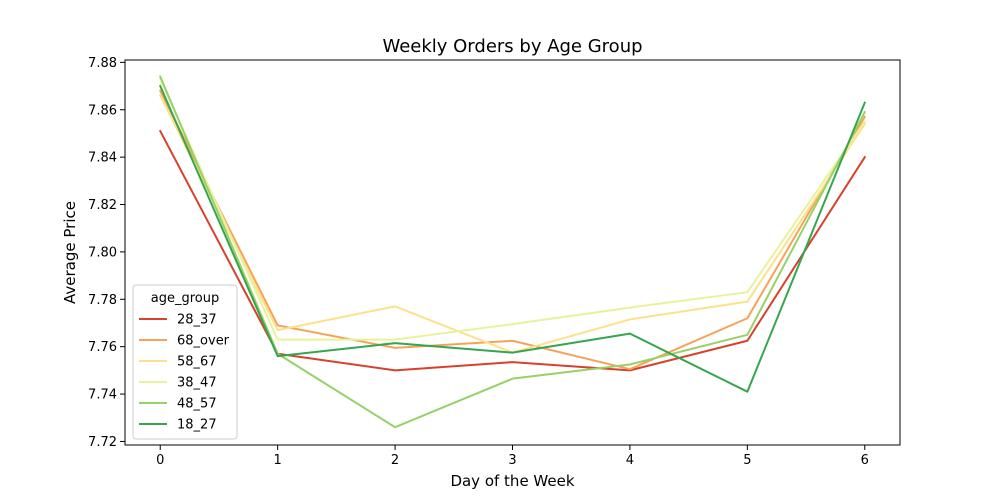 This screenshot has height=500, width=1000. What do you see at coordinates (512, 481) in the screenshot?
I see `x-axis-label: Day of the Week` at bounding box center [512, 481].